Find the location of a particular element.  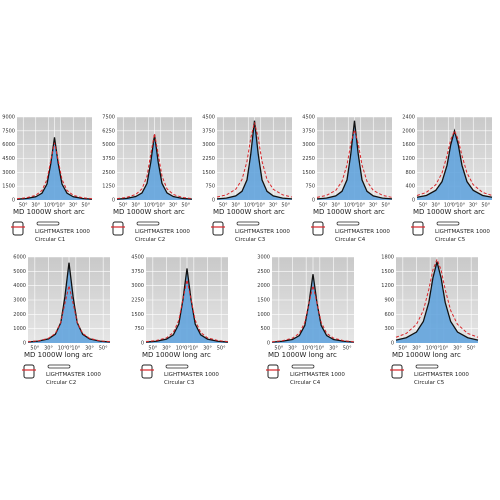

y-tick-label: 400 is located at coordinates (410, 187).